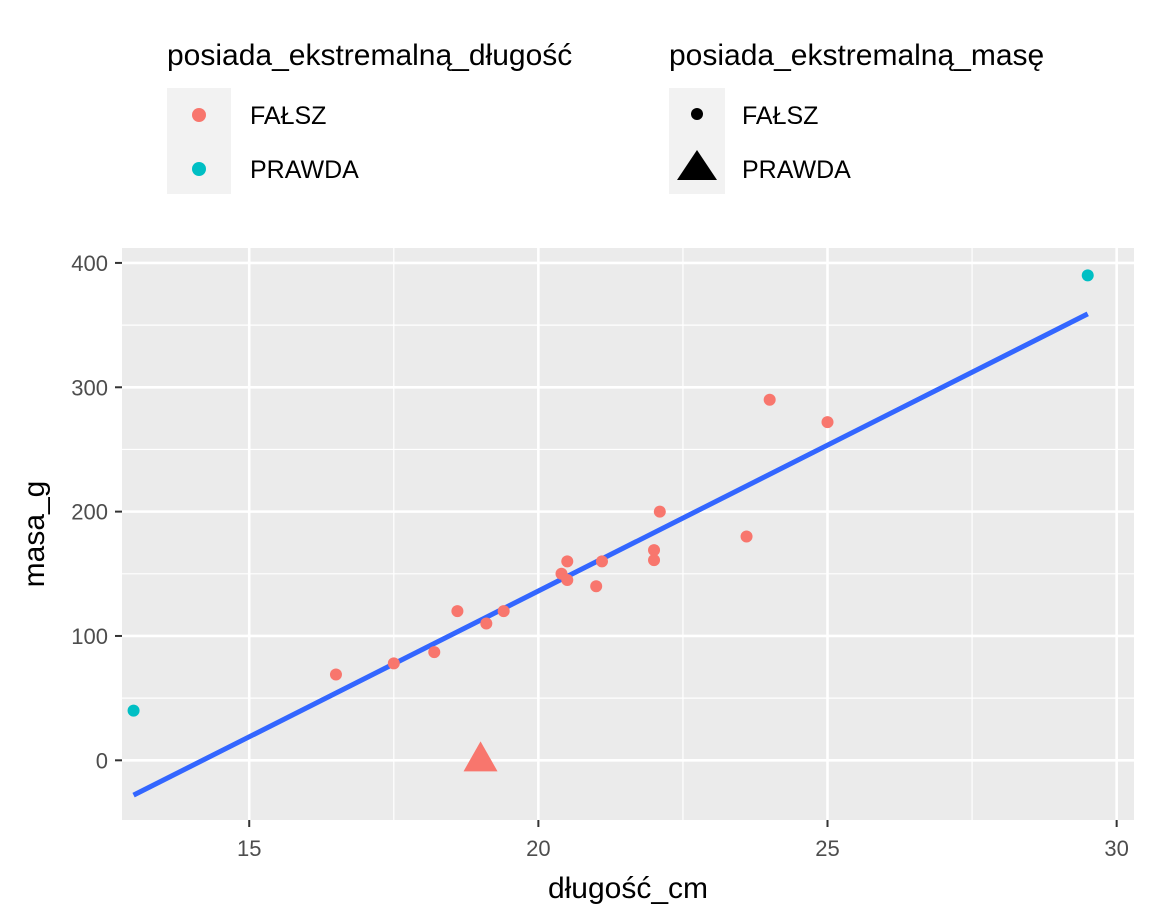 This screenshot has height=922, width=1152. Describe the element at coordinates (89, 263) in the screenshot. I see `y-tick-label: 400` at that location.